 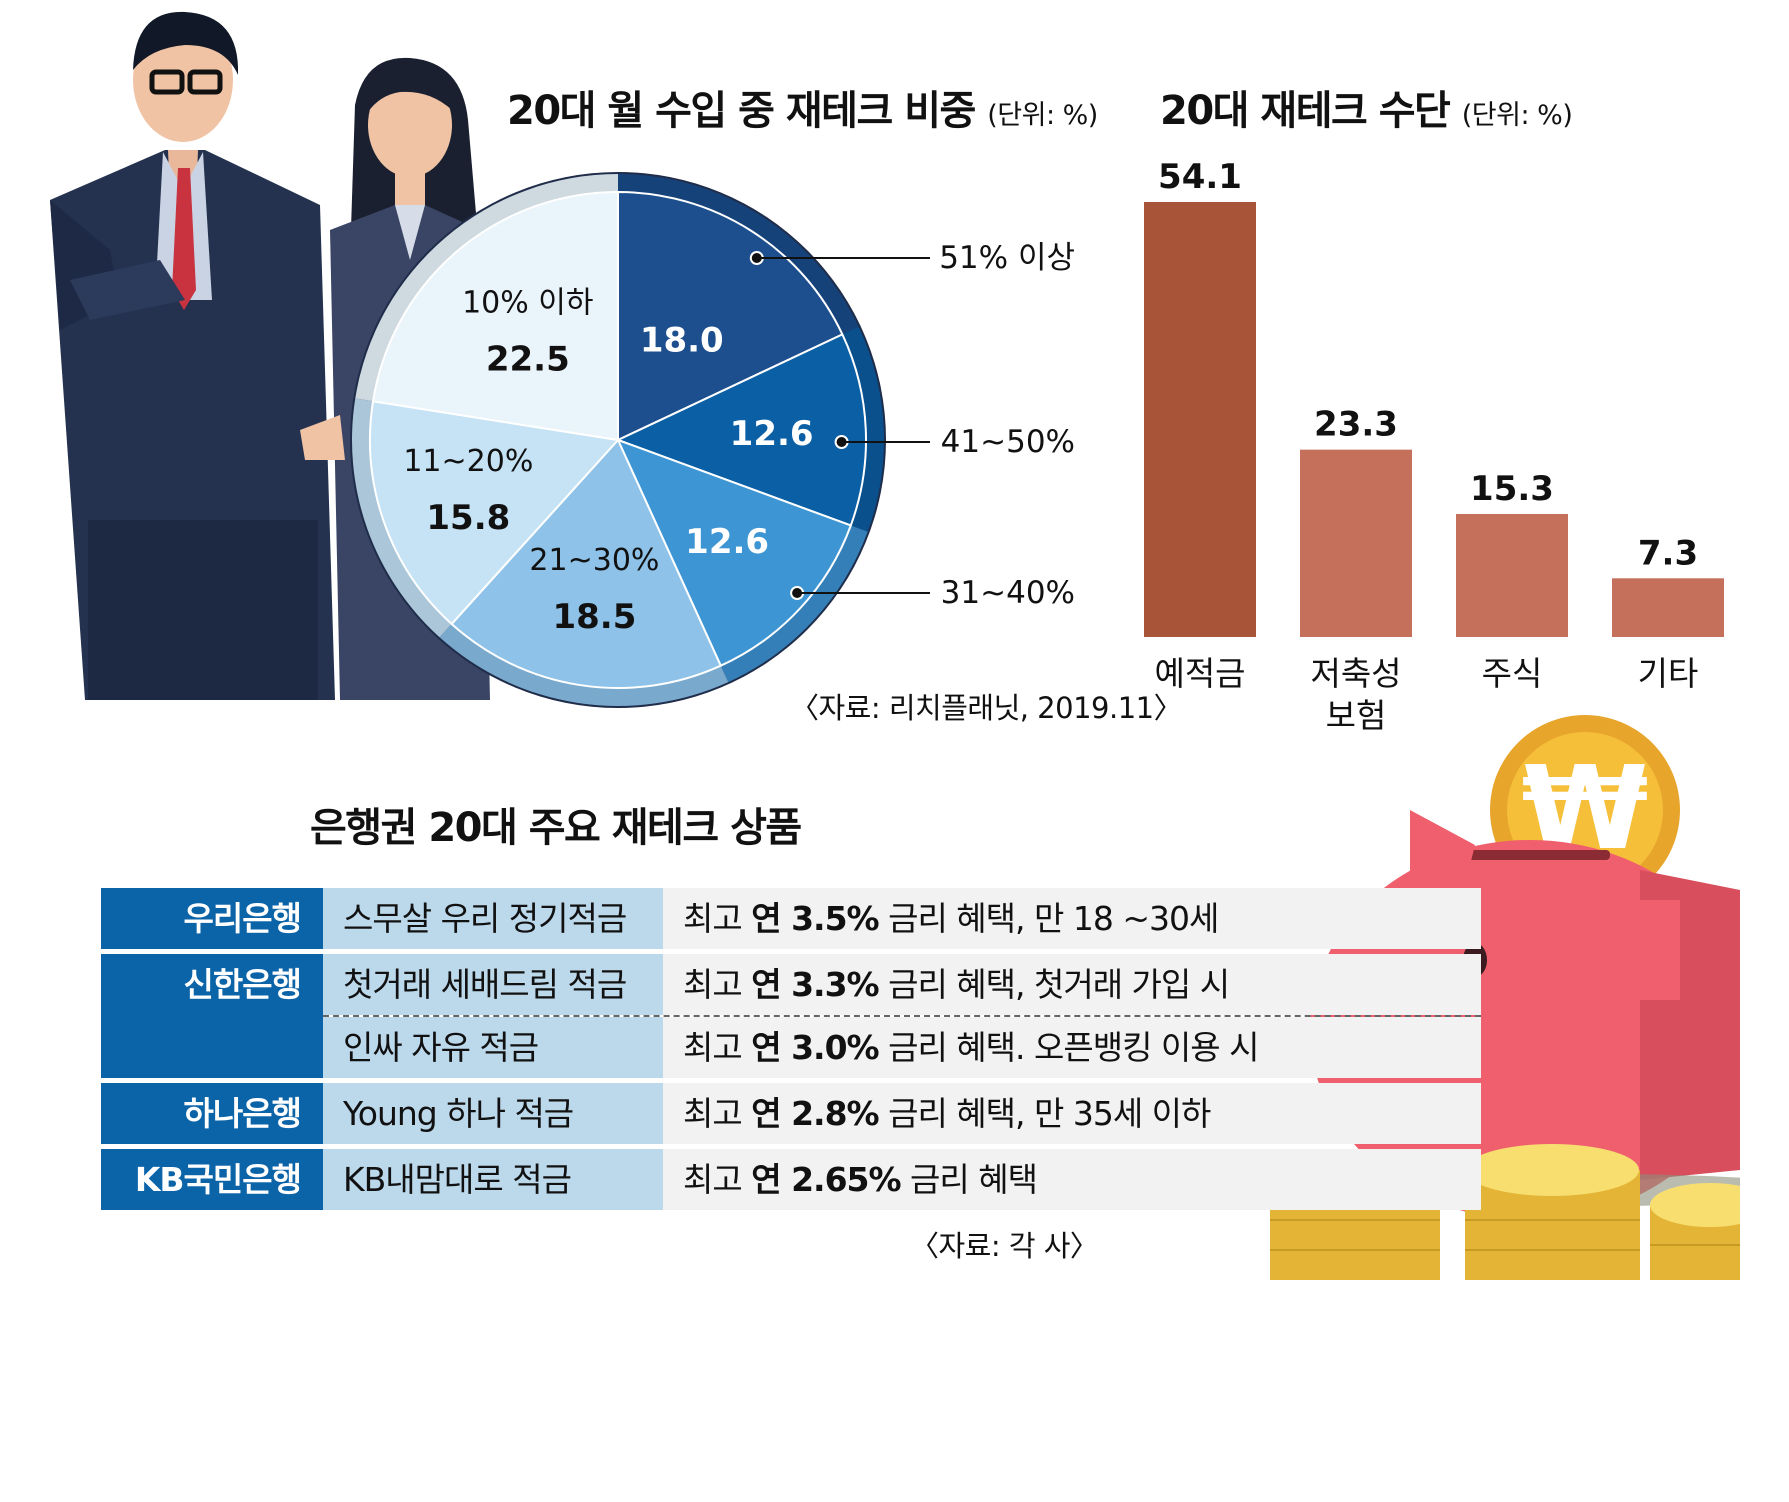 I want to click on table-row: KB국민은행 KB내맘대로 적금 최고 연 2.65% 금리 혜택, so click(x=791, y=1179).